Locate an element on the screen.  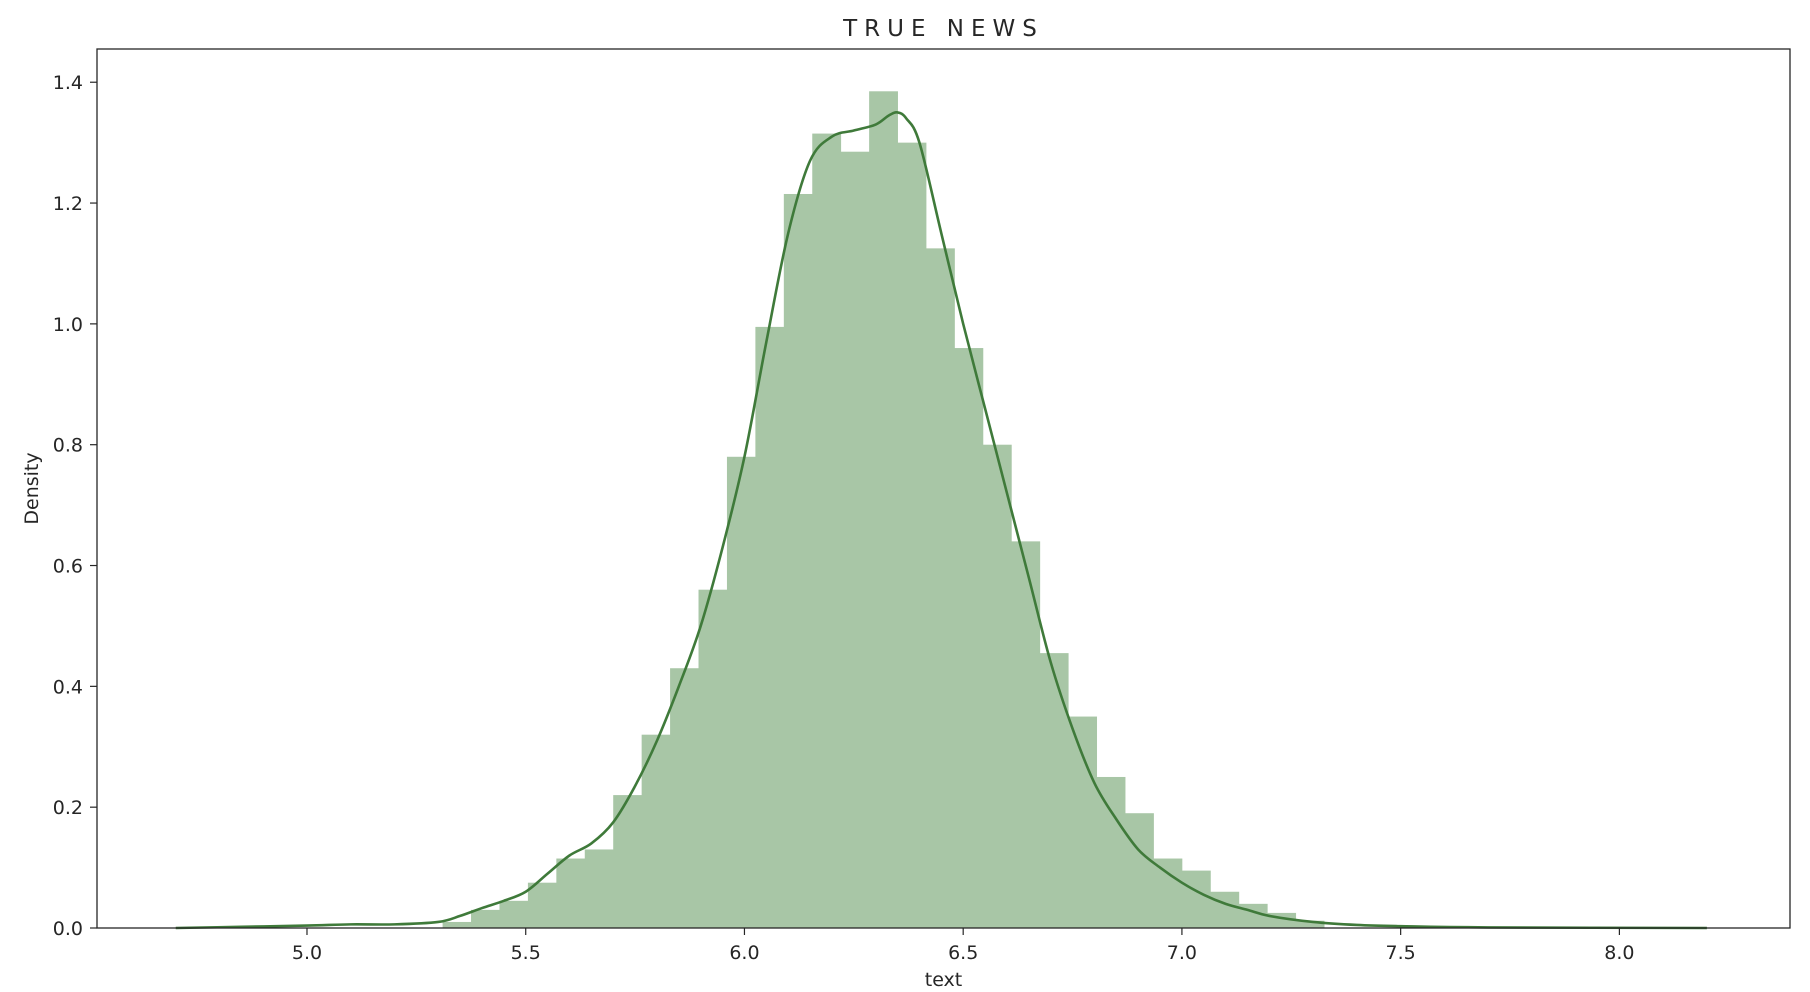
y-tick-label: 0.4 is located at coordinates (68, 687).